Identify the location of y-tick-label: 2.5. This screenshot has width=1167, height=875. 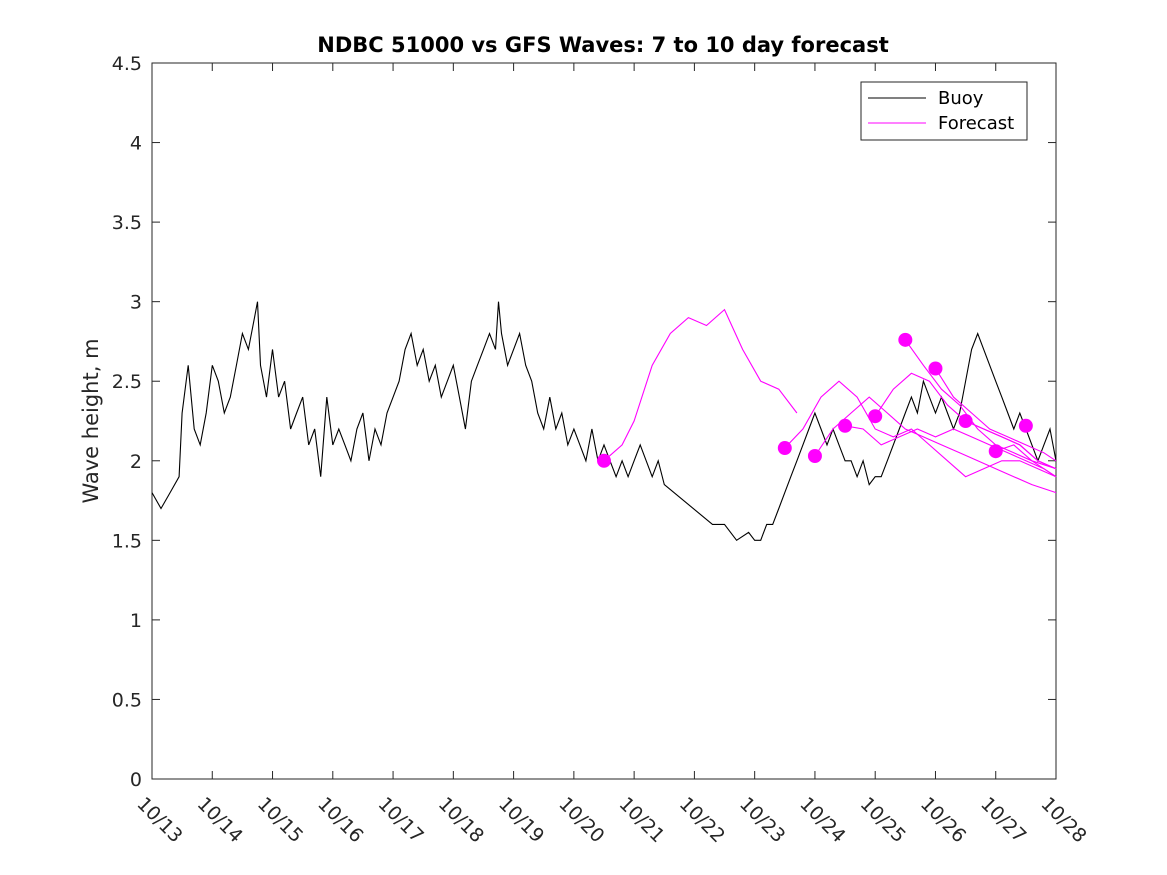
(127, 382).